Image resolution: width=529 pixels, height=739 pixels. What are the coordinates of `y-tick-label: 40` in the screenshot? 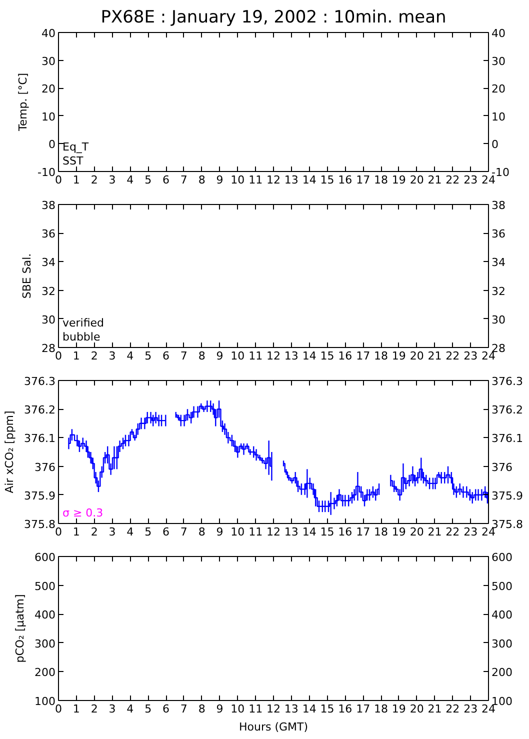 It's located at (49, 33).